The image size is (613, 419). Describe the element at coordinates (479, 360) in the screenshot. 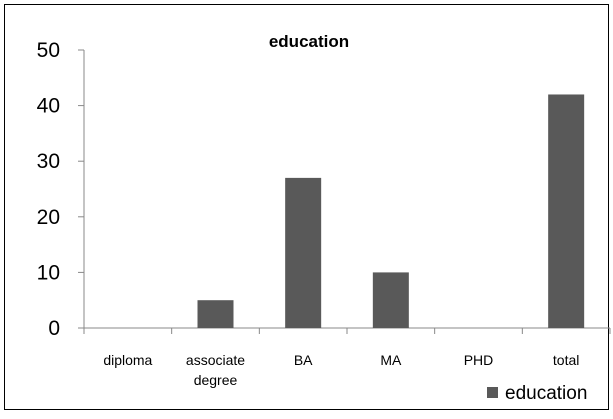

I see `x-tick-label: PHD` at that location.